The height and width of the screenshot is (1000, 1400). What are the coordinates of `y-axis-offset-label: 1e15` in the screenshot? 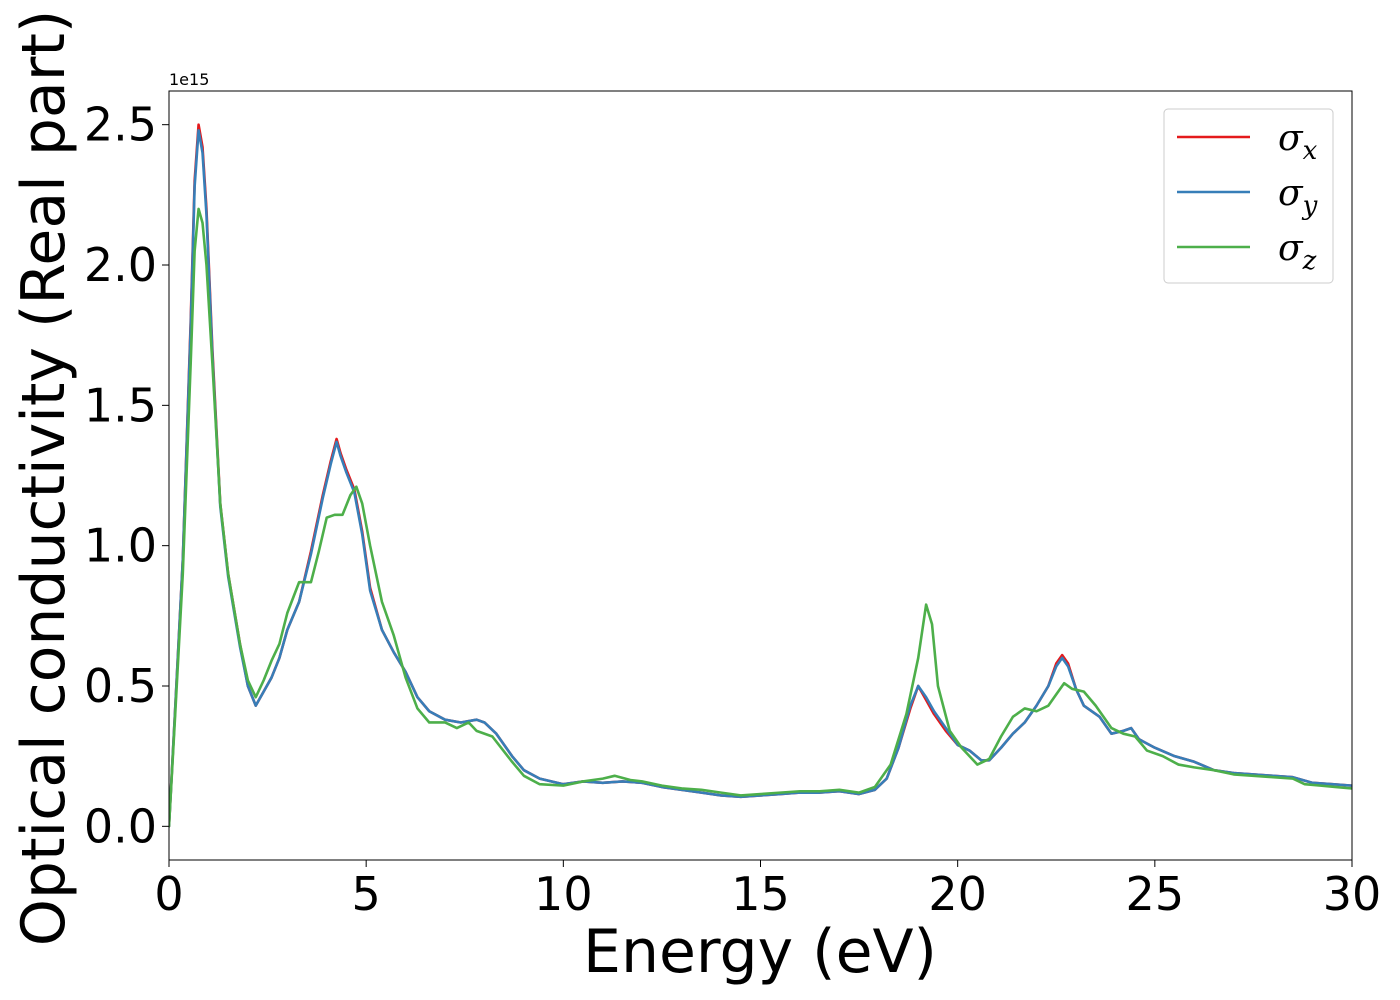 It's located at (189, 79).